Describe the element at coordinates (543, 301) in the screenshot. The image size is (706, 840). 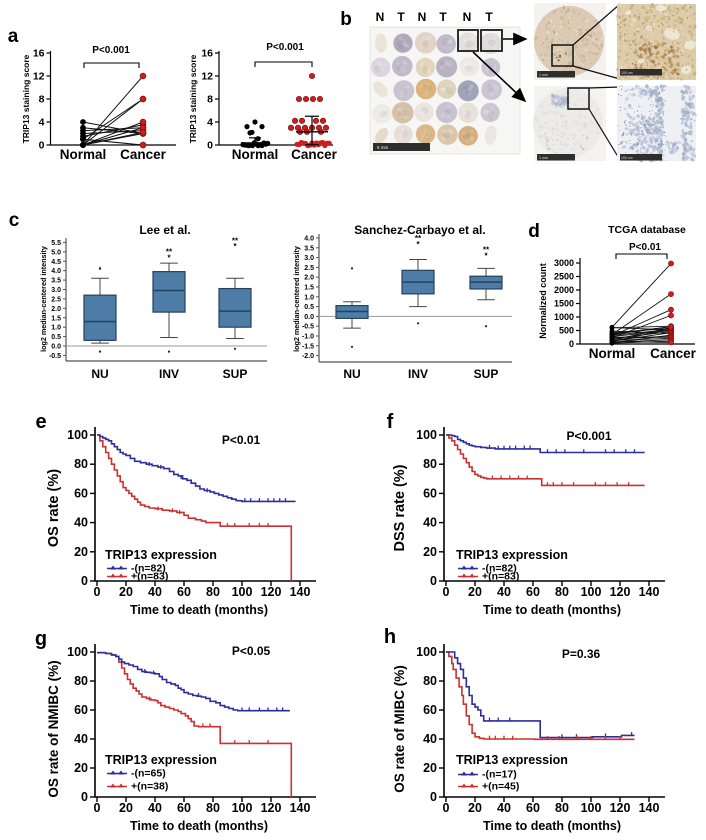
I see `svg-text: Normalized count` at that location.